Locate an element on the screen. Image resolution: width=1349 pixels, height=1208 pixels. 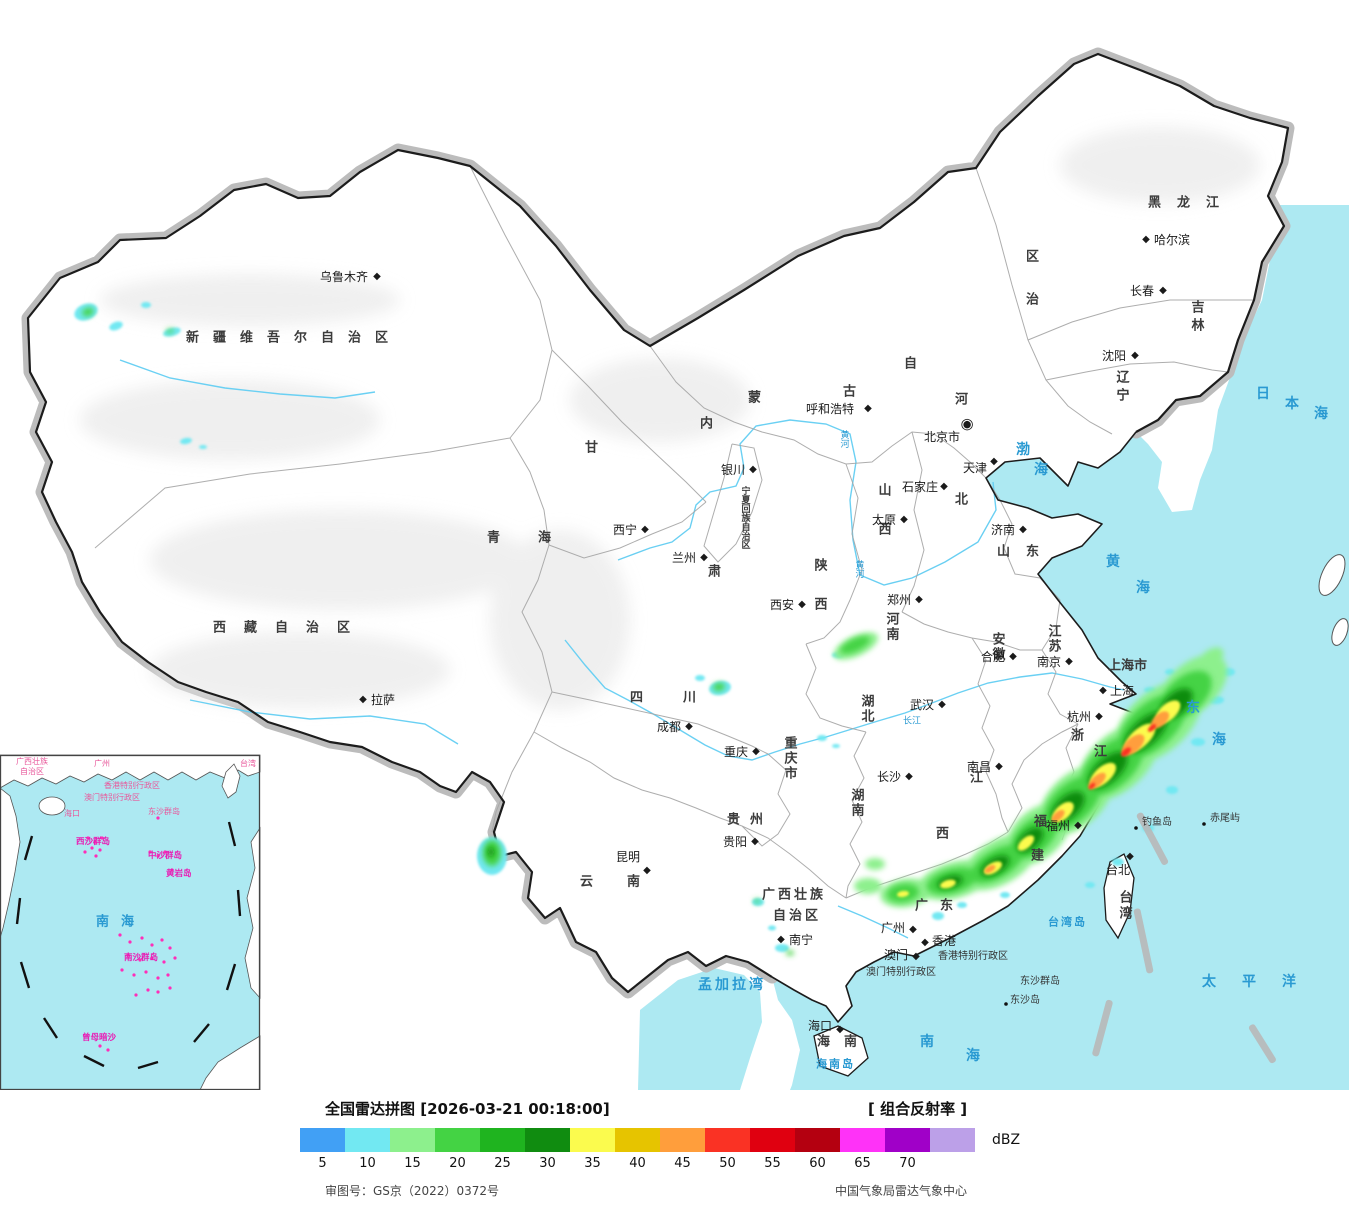
map-title: 全国雷达拼图 [2026-03-21 00:18:00] is located at coordinates (467, 1109).